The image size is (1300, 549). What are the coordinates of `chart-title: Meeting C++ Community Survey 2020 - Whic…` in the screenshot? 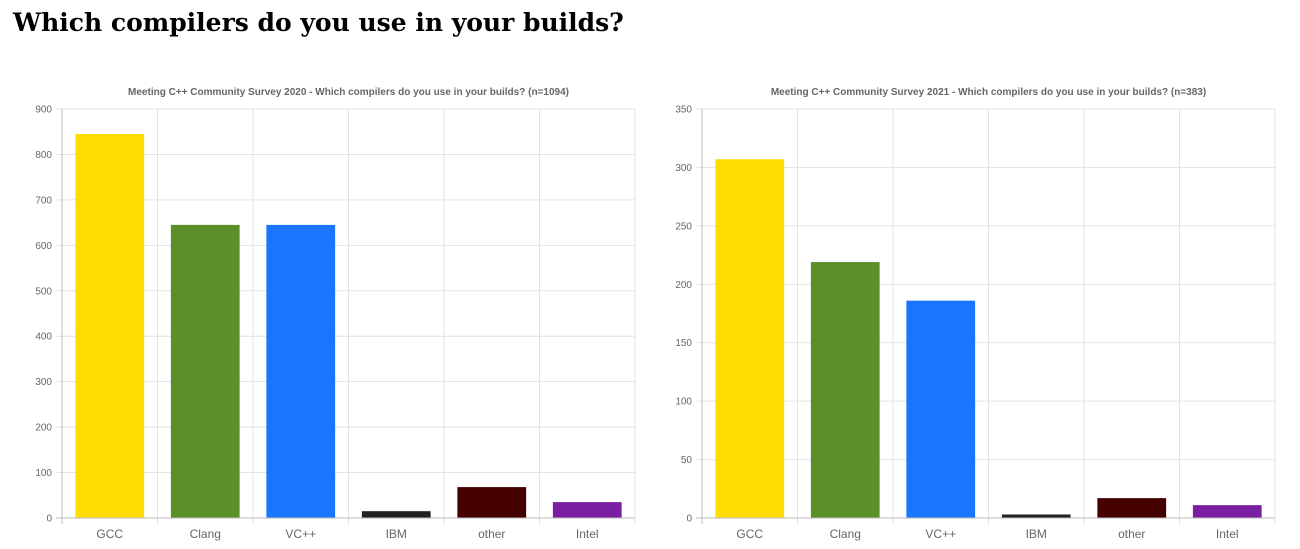 It's located at (348, 92).